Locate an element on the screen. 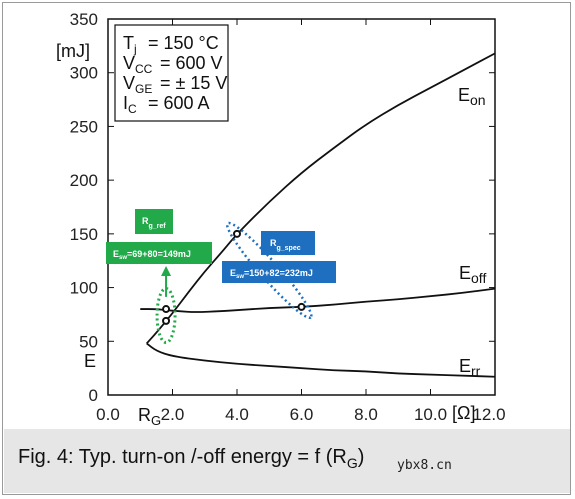 This screenshot has height=499, width=575. y-tick-label: 200 is located at coordinates (84, 180).